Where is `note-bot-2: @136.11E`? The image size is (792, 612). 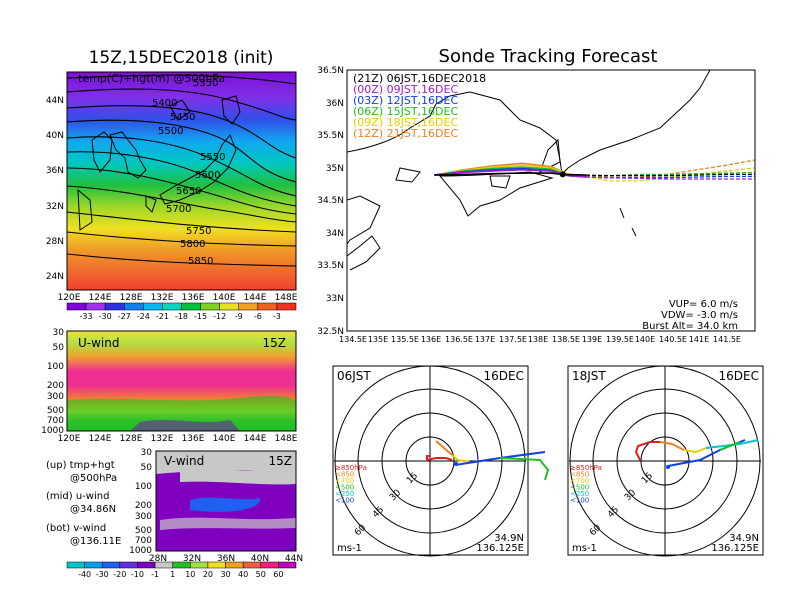 note-bot-2: @136.11E is located at coordinates (95, 541).